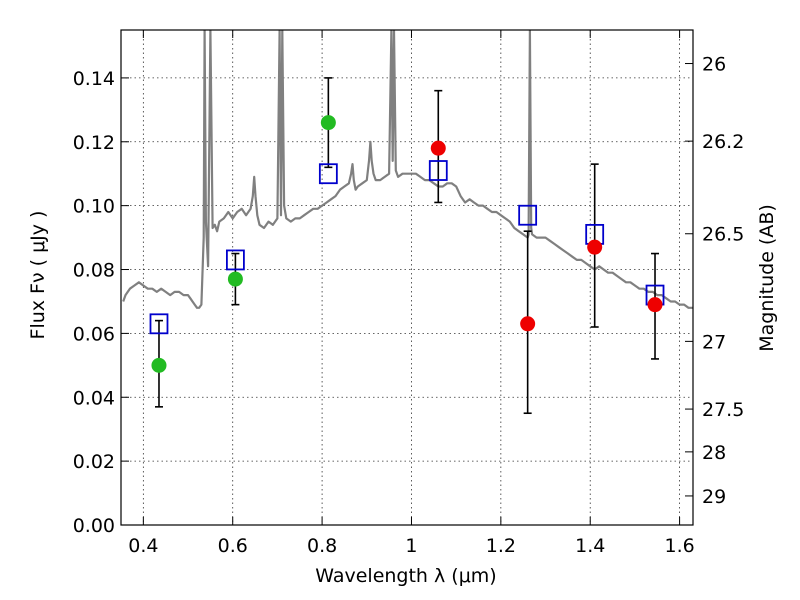  I want to click on y-axis-label: Flux Fν ( μJy ), so click(38, 275).